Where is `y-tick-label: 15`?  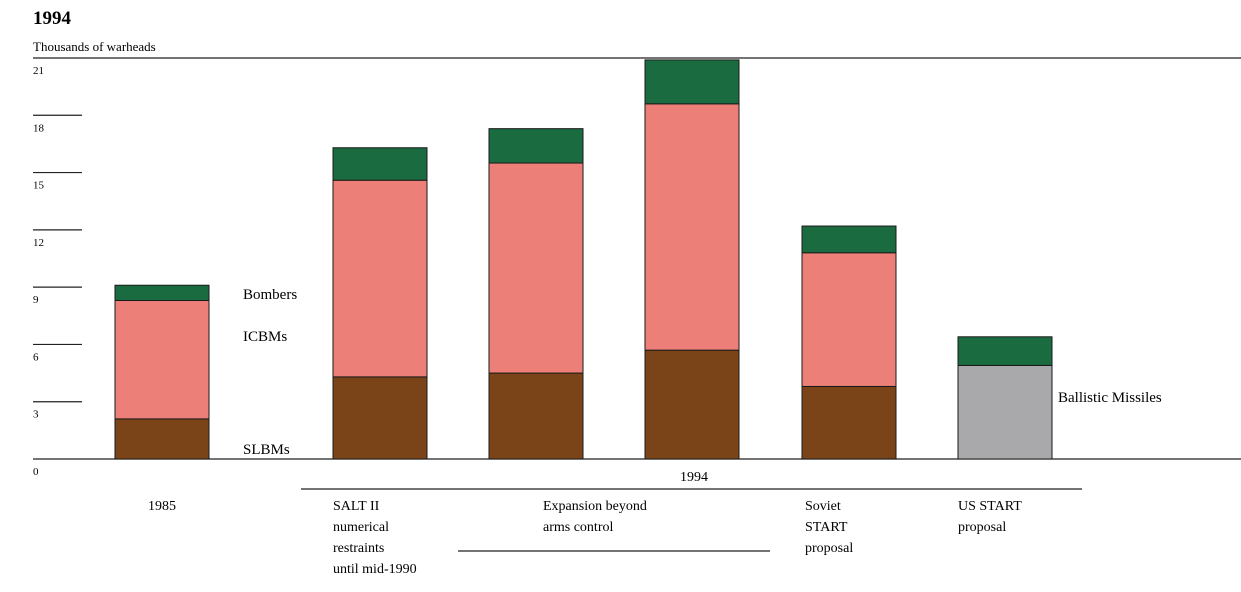
y-tick-label: 15 is located at coordinates (39, 186).